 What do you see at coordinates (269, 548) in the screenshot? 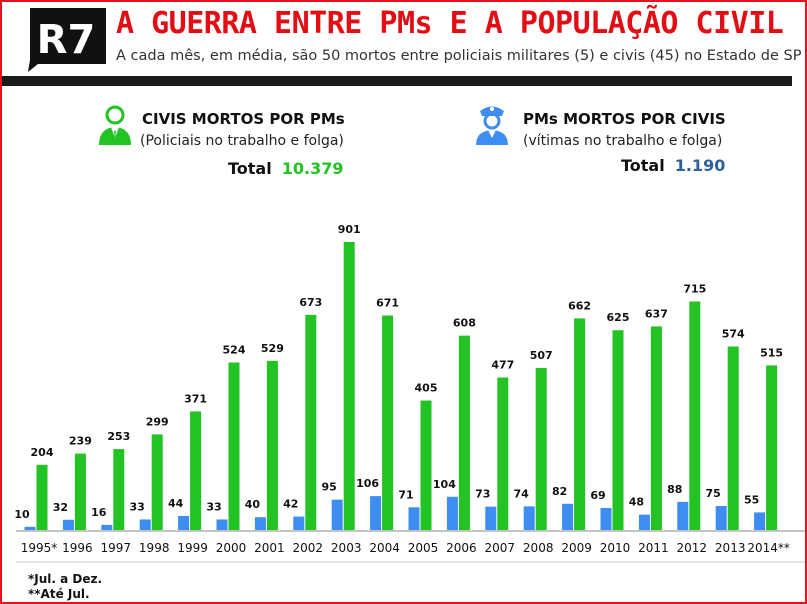
I see `x-tick-label: 2001` at bounding box center [269, 548].